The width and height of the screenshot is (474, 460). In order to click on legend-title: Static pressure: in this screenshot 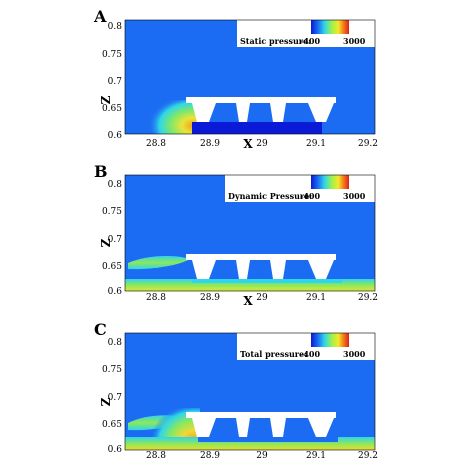, I will do `click(275, 41)`.